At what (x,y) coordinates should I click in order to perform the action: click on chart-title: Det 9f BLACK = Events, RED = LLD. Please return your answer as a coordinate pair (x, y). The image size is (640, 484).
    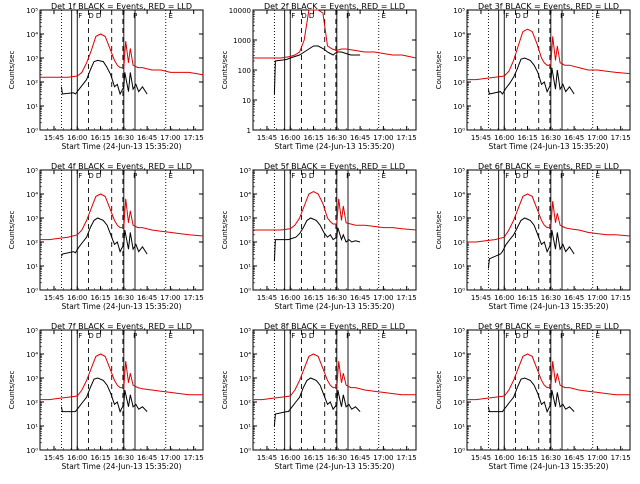
    Looking at the image, I should click on (548, 326).